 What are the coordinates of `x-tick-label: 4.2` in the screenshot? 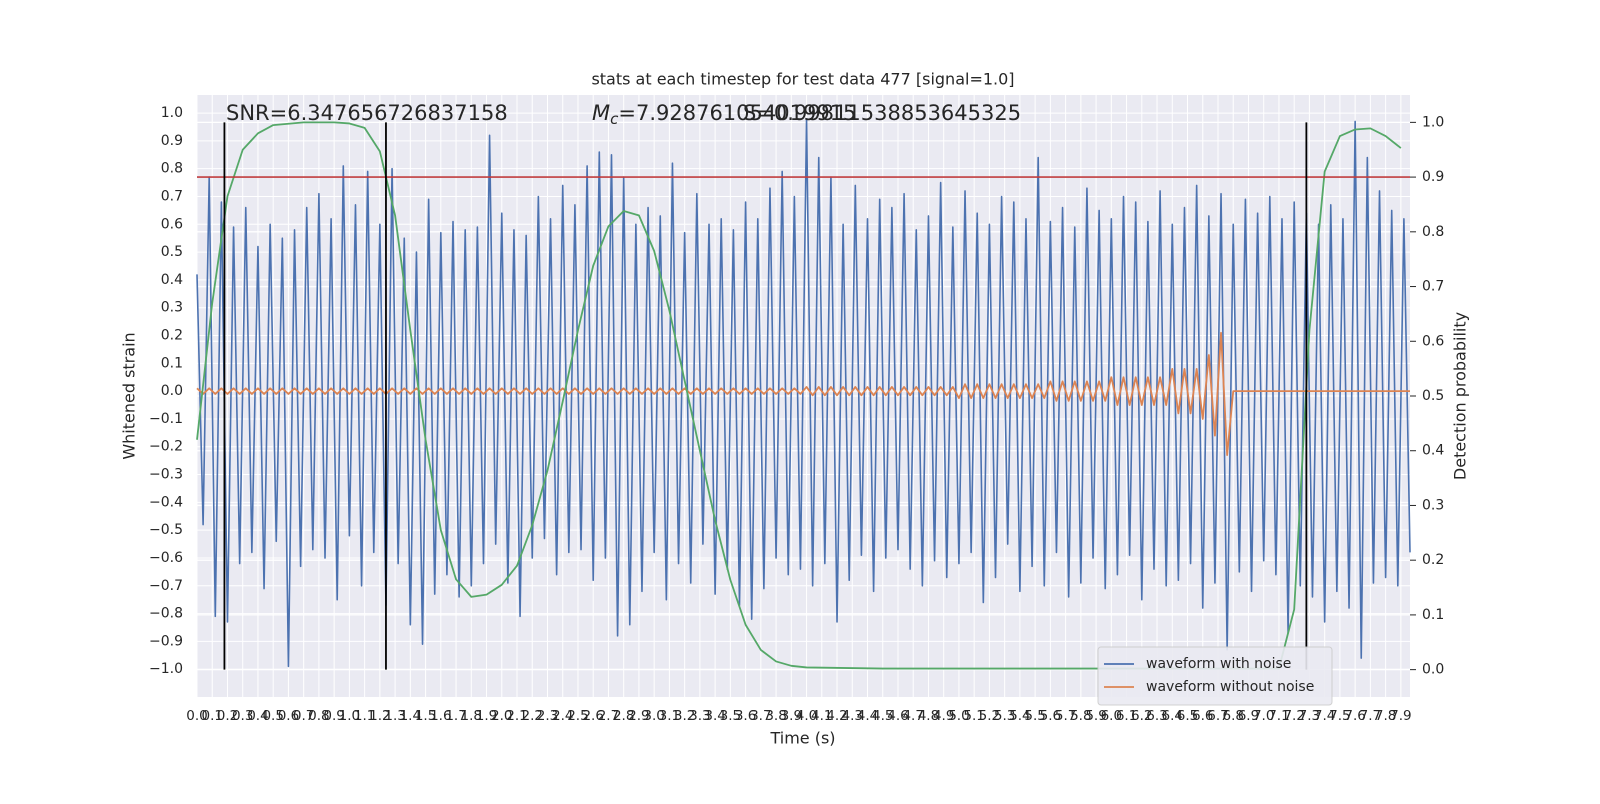 It's located at (836, 716).